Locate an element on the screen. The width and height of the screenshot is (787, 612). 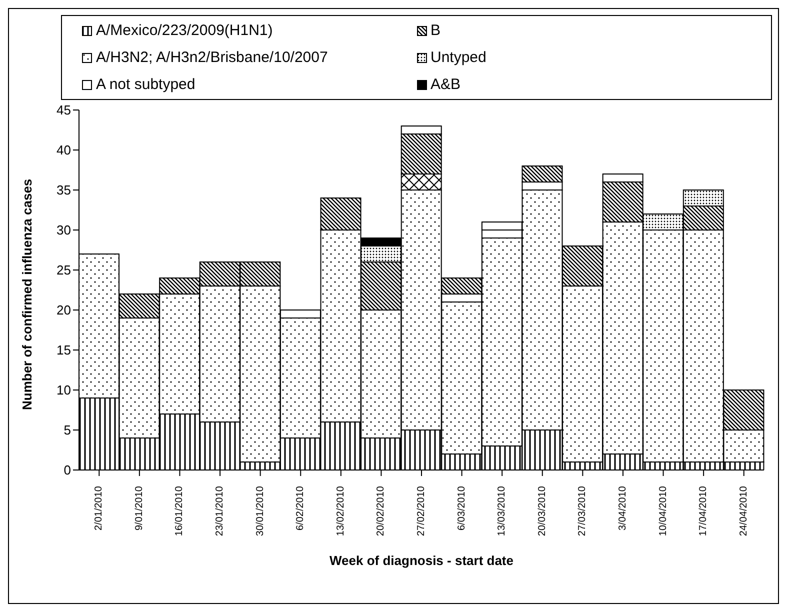
x-tick-label: 17/04/2010 is located at coordinates (704, 511).